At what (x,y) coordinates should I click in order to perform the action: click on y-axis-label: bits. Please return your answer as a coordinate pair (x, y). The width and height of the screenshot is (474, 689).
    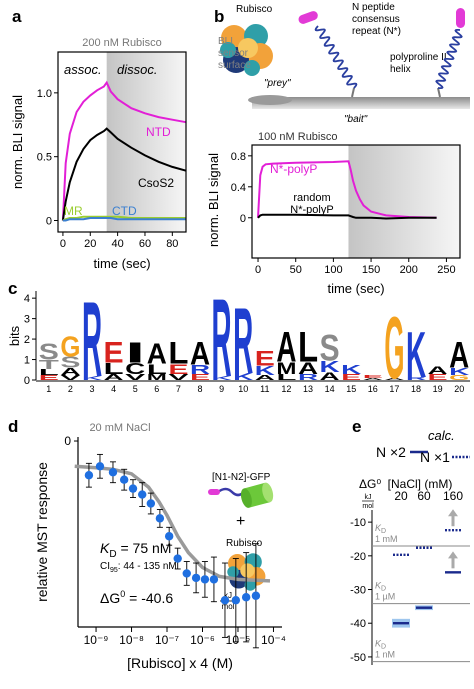
    Looking at the image, I should click on (14, 335).